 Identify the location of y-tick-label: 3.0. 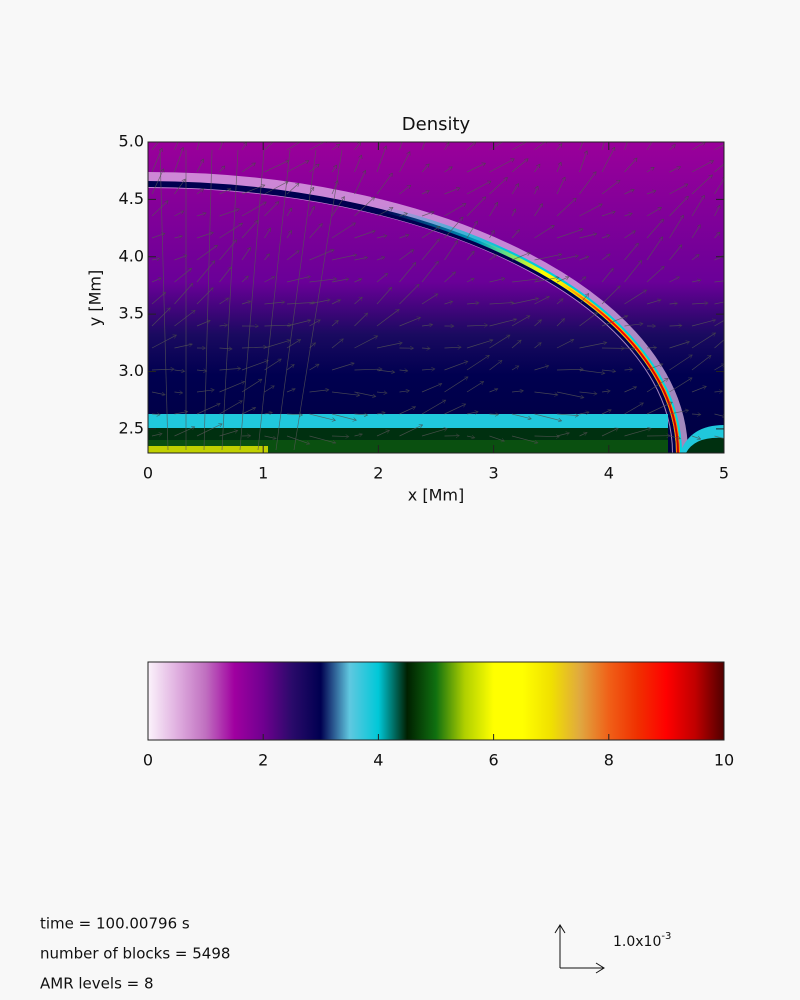
(131, 370).